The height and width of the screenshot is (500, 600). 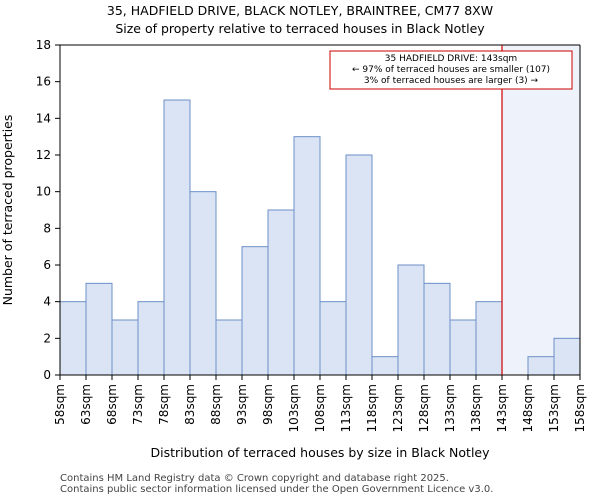 What do you see at coordinates (451, 81) in the screenshot?
I see `annotation-line-3: 3% of terraced houses are larger (3) →` at bounding box center [451, 81].